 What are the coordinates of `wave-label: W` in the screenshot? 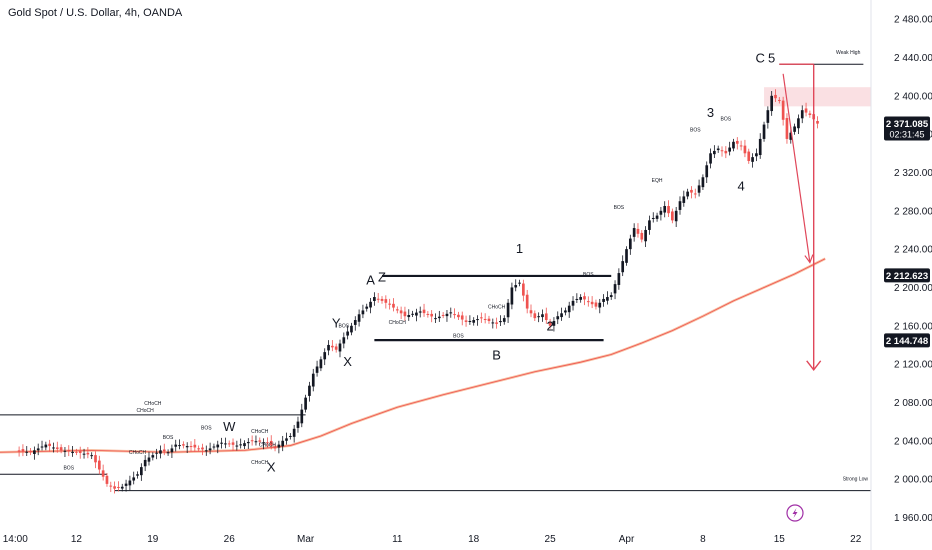 It's located at (229, 426).